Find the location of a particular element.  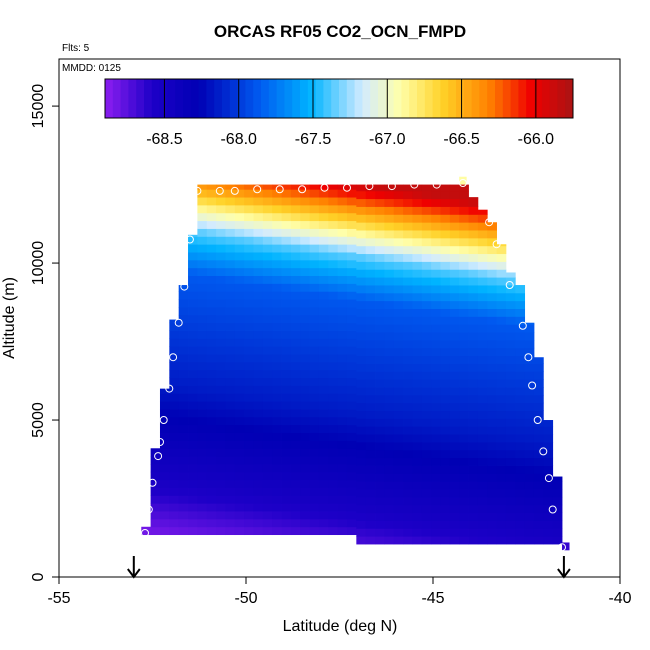

colorbar-segment is located at coordinates (382, 98).